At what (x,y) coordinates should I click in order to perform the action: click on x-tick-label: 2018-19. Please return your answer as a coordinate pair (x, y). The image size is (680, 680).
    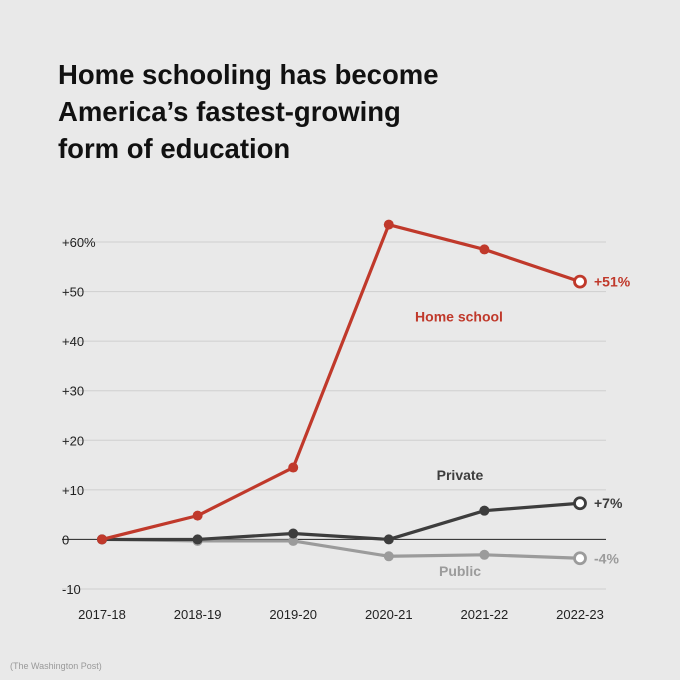
    Looking at the image, I should click on (198, 614).